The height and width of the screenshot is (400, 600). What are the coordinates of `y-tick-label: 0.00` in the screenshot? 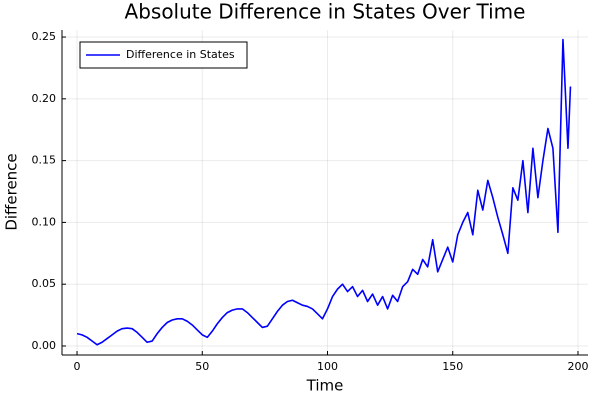 It's located at (44, 345).